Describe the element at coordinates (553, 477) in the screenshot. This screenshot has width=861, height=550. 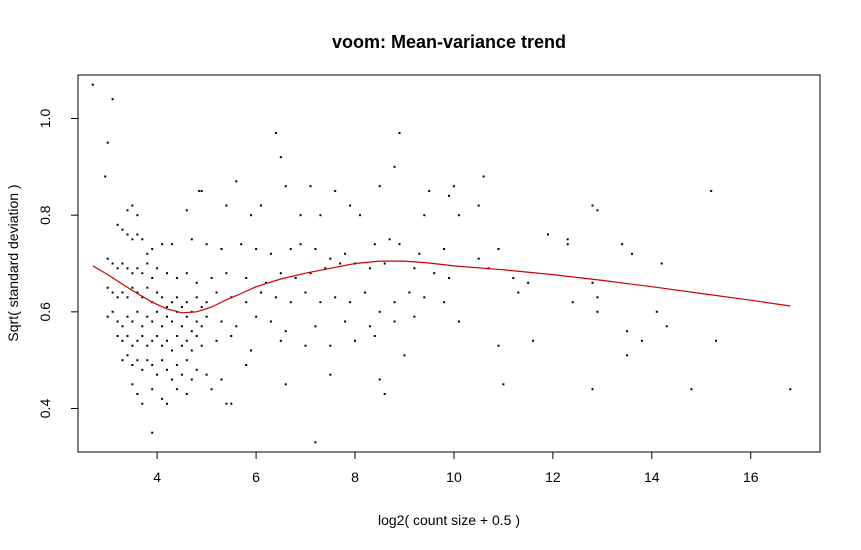
I see `x-tick-label: 12` at that location.